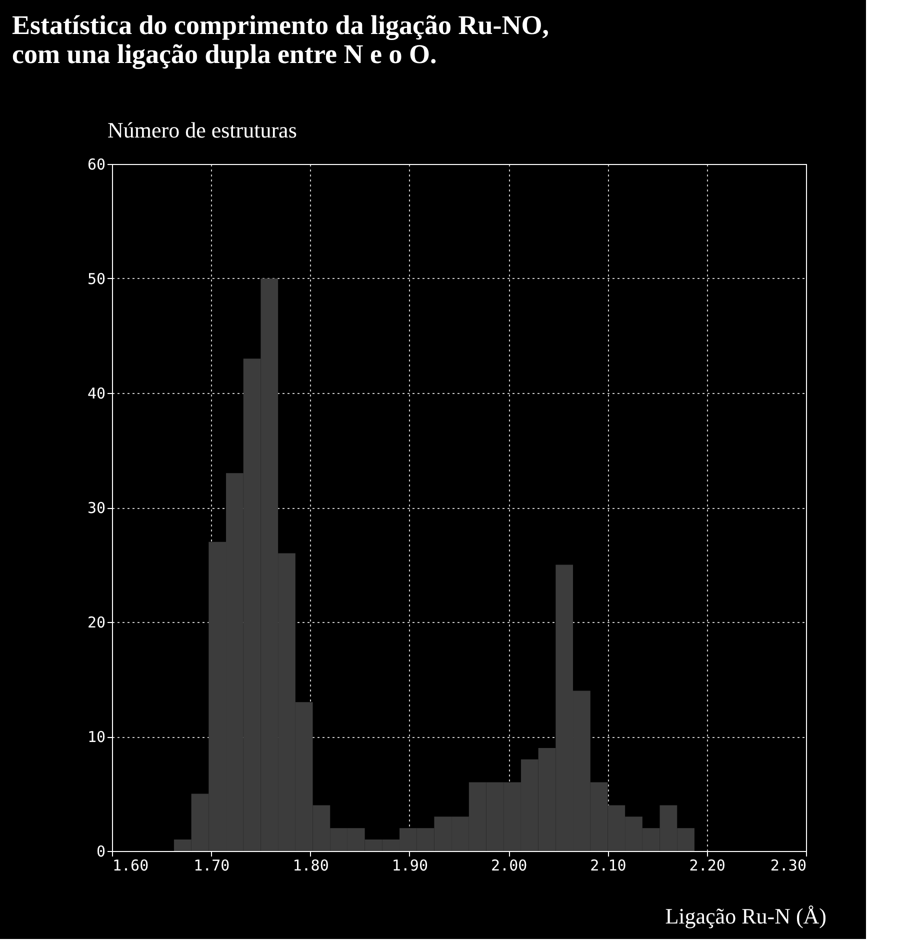 This screenshot has height=945, width=900. What do you see at coordinates (96, 165) in the screenshot?
I see `y-tick-label: 60` at bounding box center [96, 165].